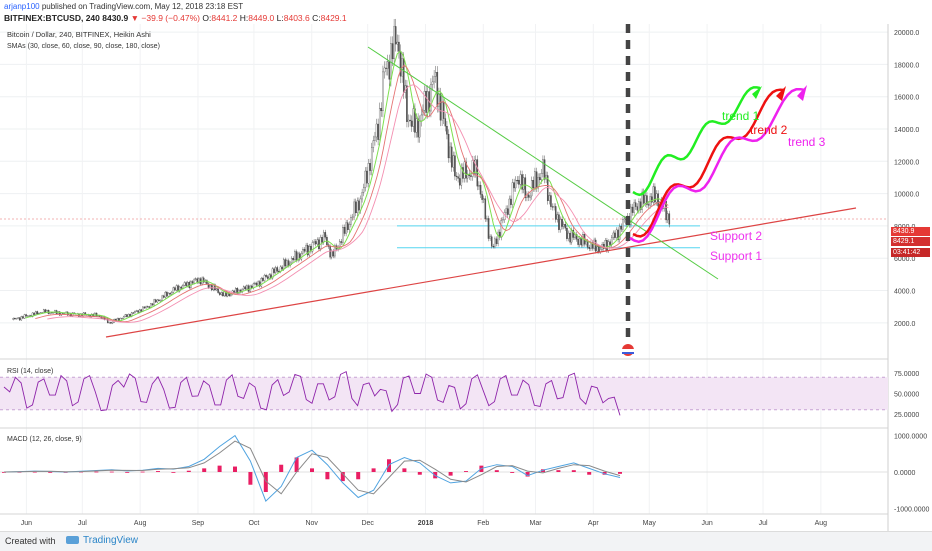 The width and height of the screenshot is (932, 551). Describe the element at coordinates (906, 395) in the screenshot. I see `rsi-tick-label: 50.0000` at that location.